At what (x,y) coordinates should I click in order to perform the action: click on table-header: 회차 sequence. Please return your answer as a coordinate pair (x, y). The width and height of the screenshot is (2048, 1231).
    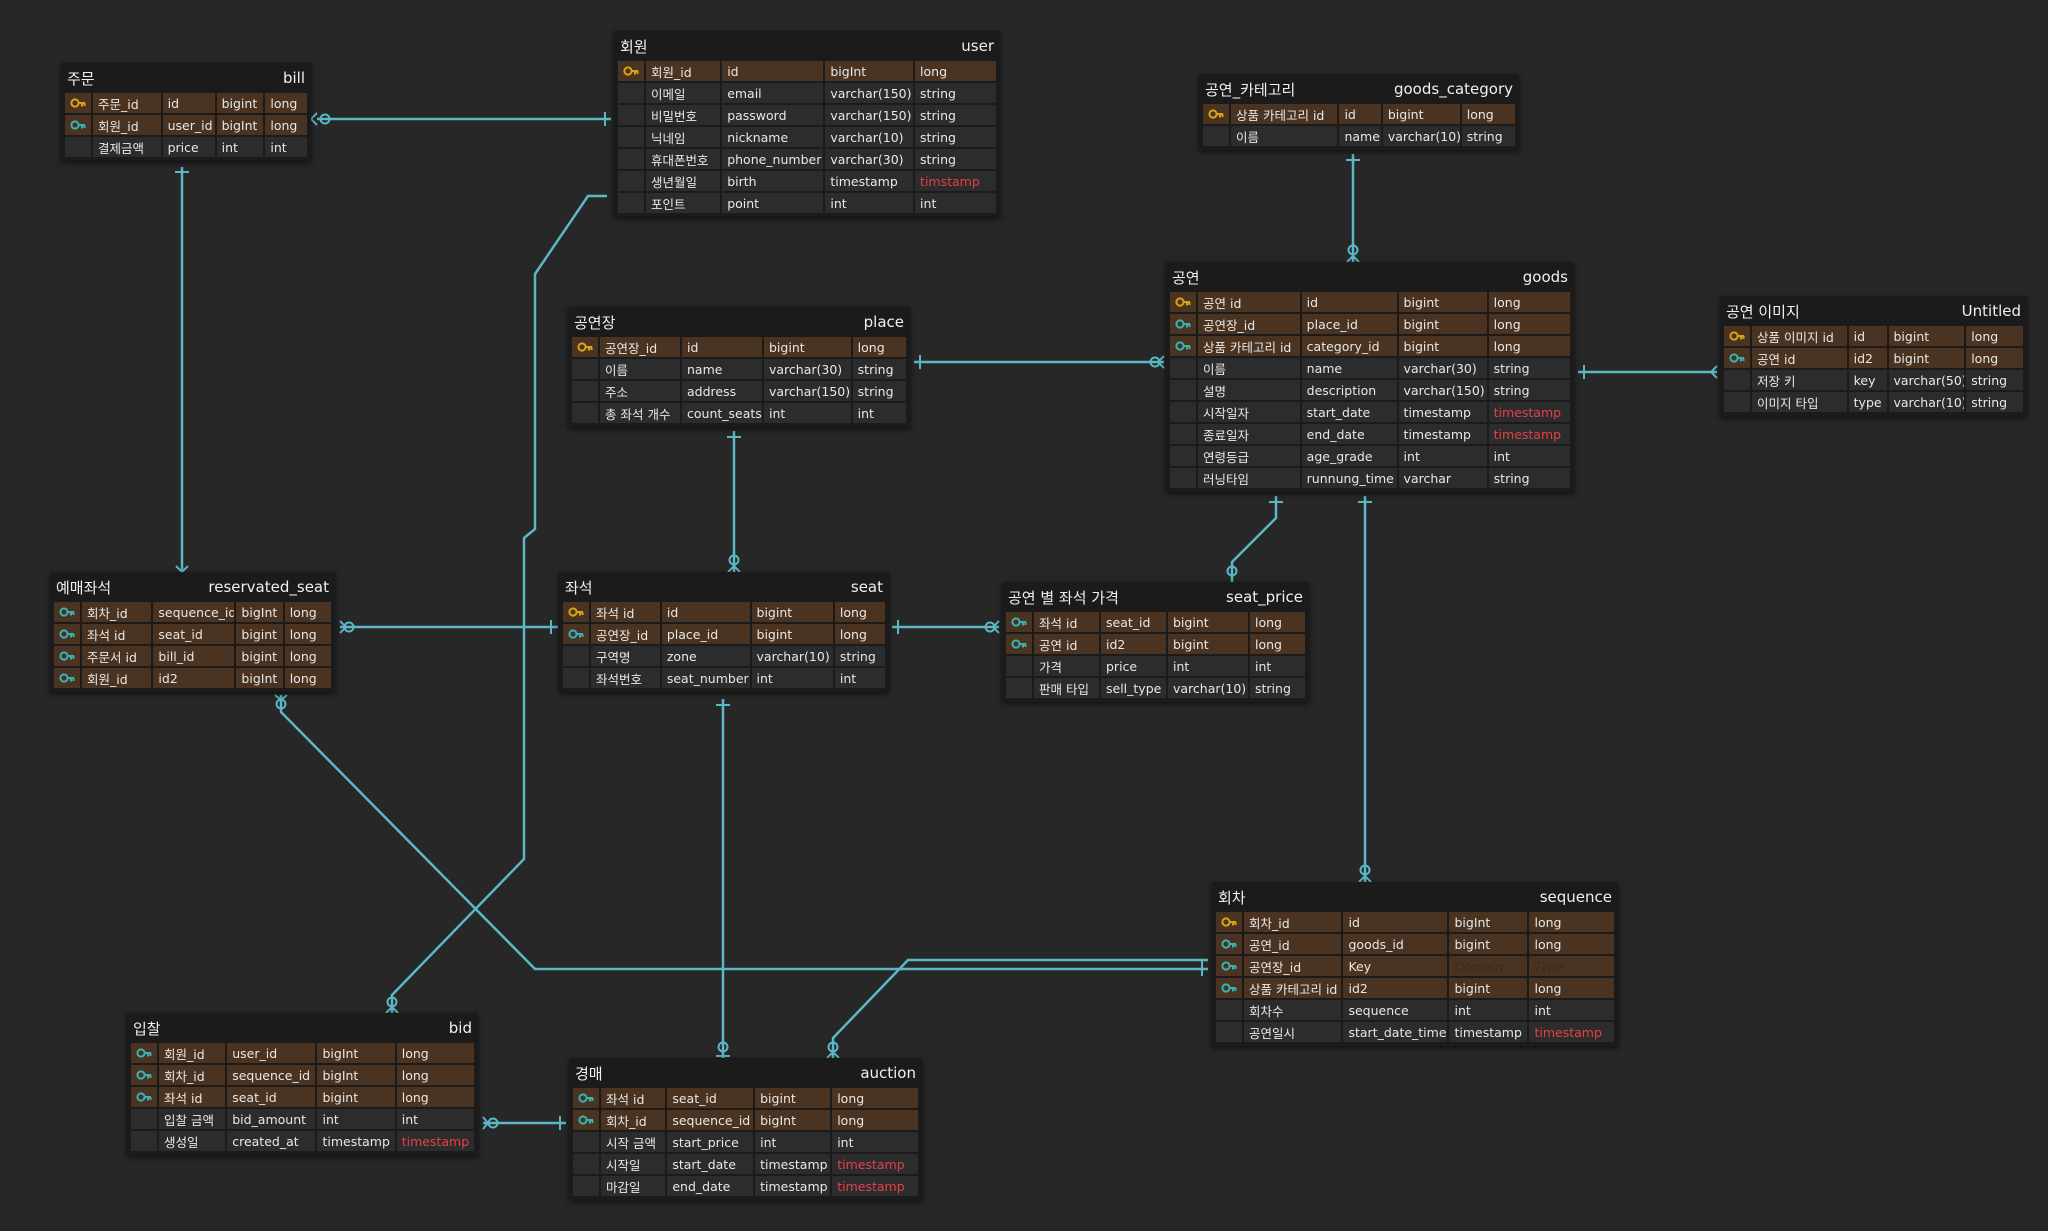
    Looking at the image, I should click on (1415, 897).